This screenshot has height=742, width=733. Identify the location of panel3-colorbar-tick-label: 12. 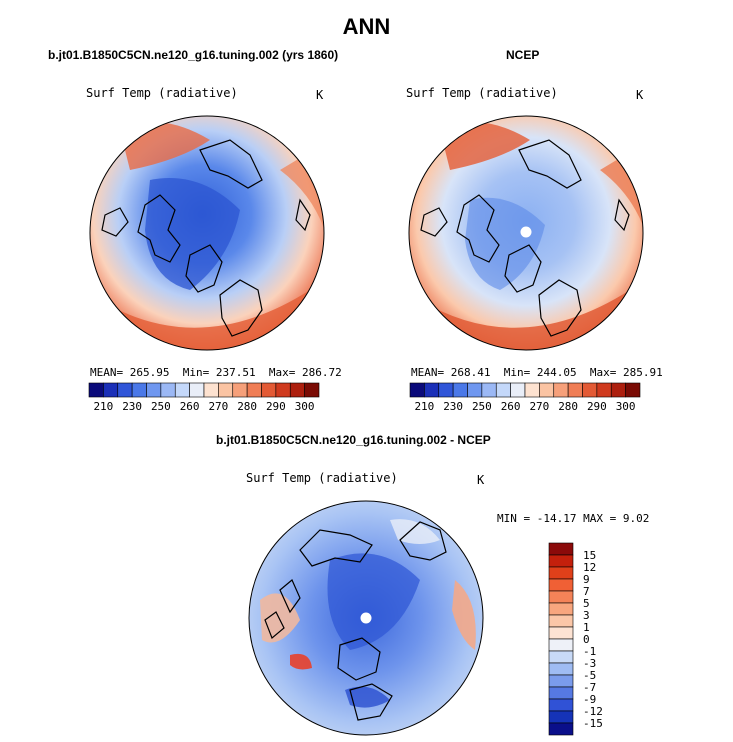
(589, 567).